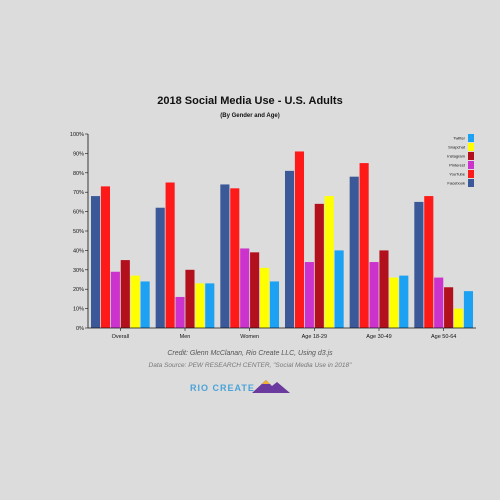  I want to click on logo-mountain-icon, so click(271, 386).